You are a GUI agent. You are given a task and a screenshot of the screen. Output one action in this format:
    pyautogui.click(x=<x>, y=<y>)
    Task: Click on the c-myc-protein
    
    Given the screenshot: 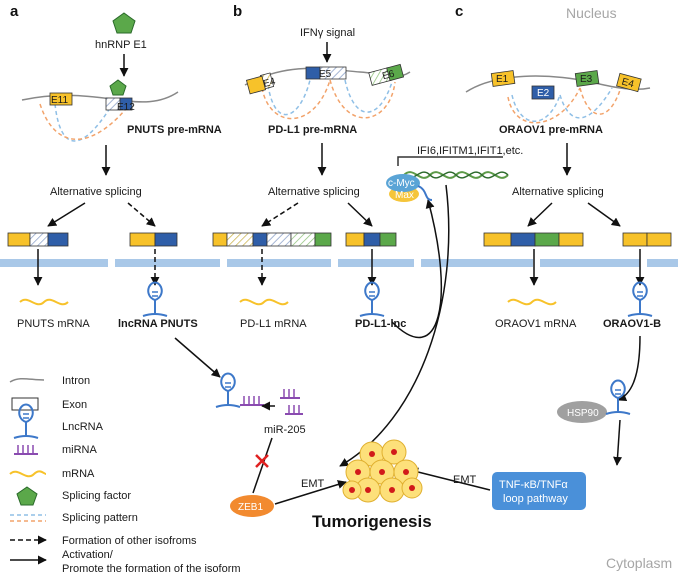 What is the action you would take?
    pyautogui.click(x=403, y=183)
    